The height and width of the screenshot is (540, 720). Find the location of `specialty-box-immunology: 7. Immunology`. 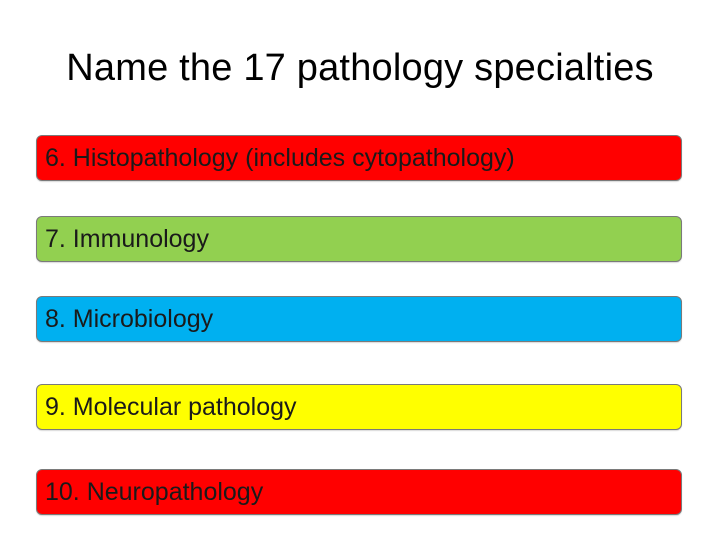

specialty-box-immunology: 7. Immunology is located at coordinates (359, 239).